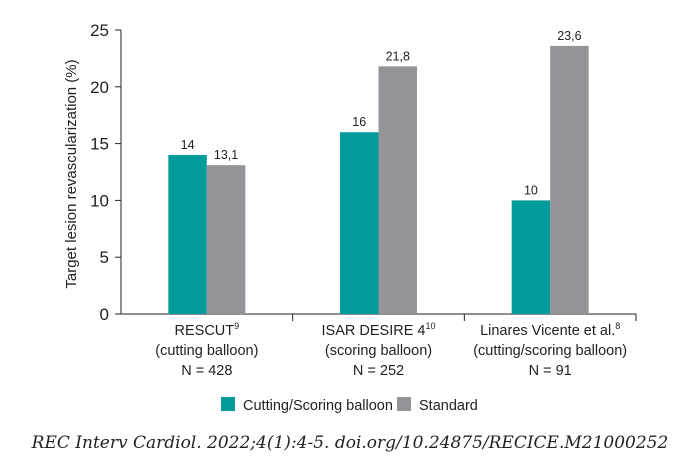 This screenshot has width=700, height=469. What do you see at coordinates (318, 406) in the screenshot?
I see `legend-label: Cutting/Scoring balloon` at bounding box center [318, 406].